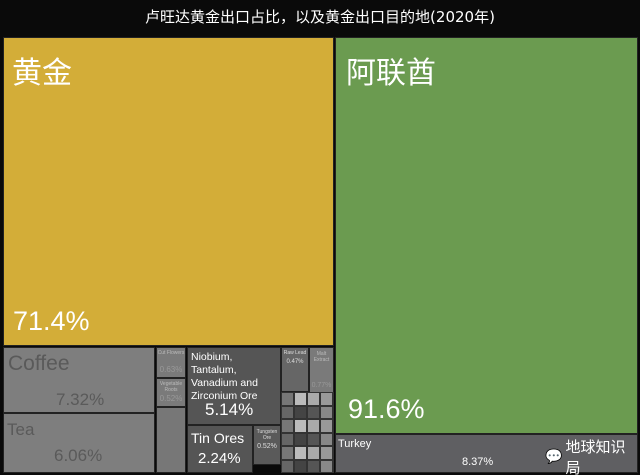 This screenshot has width=640, height=475. Describe the element at coordinates (554, 457) in the screenshot. I see `wechat-icon: 💬` at that location.